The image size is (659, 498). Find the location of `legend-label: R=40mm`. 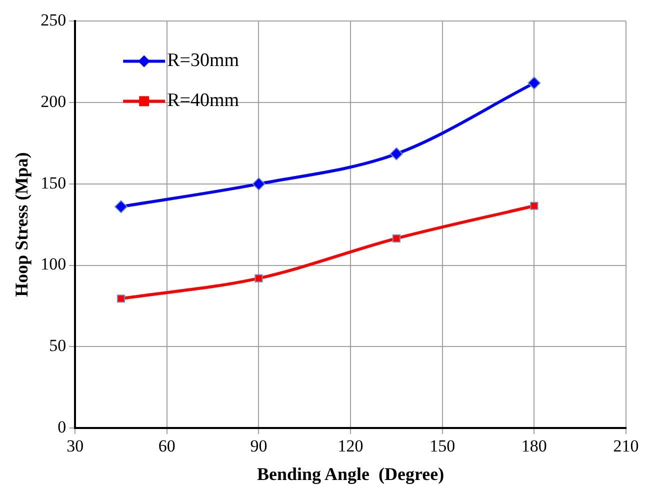

legend-label: R=40mm is located at coordinates (203, 101).